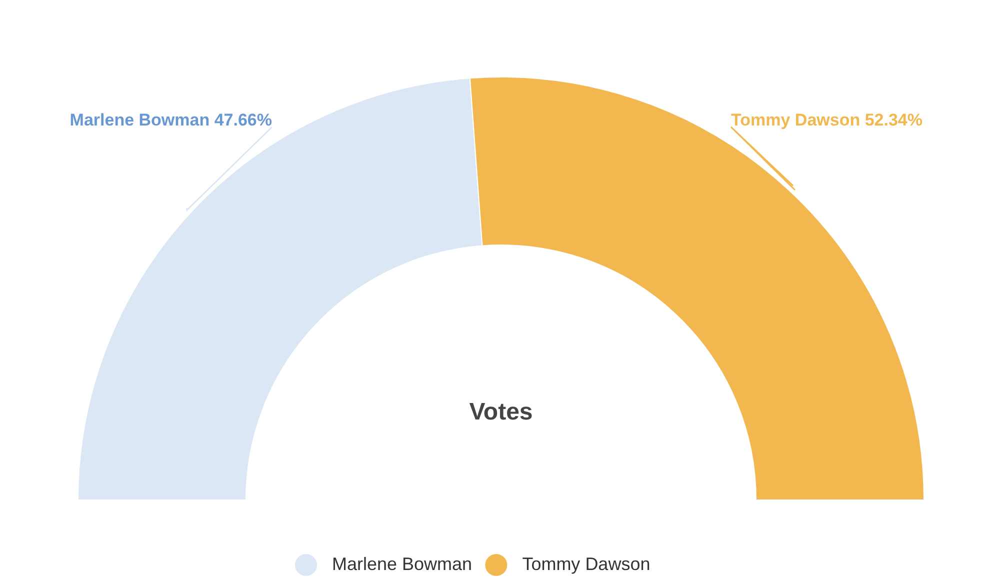 The height and width of the screenshot is (585, 1000). Describe the element at coordinates (501, 412) in the screenshot. I see `text: Votes` at that location.